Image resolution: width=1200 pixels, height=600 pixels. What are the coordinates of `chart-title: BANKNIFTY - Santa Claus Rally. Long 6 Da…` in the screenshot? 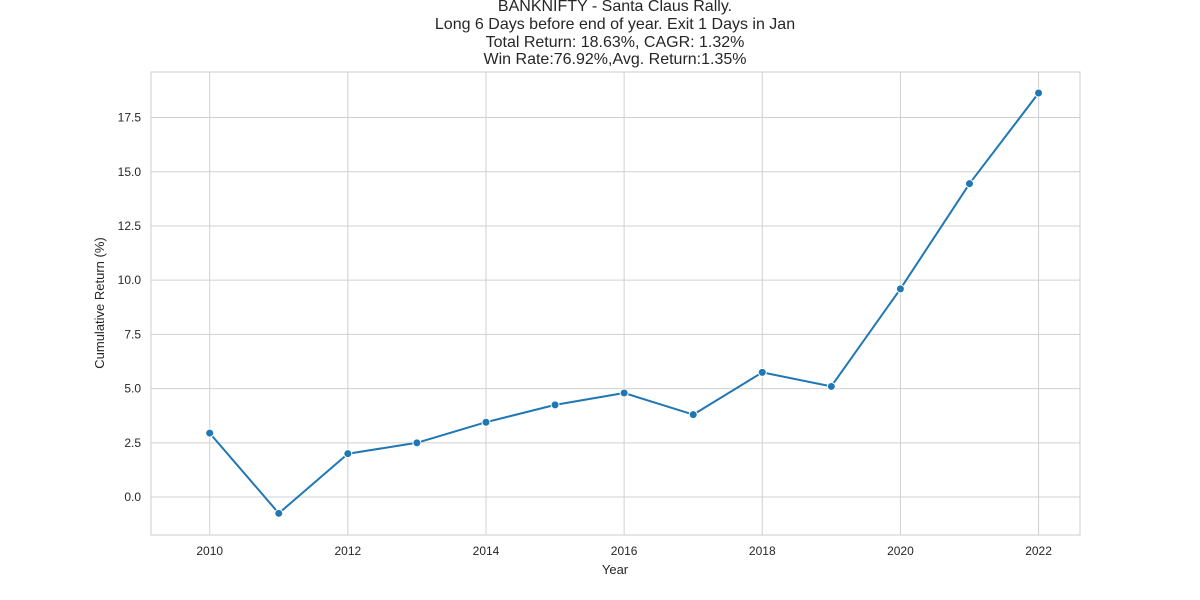 It's located at (615, 34).